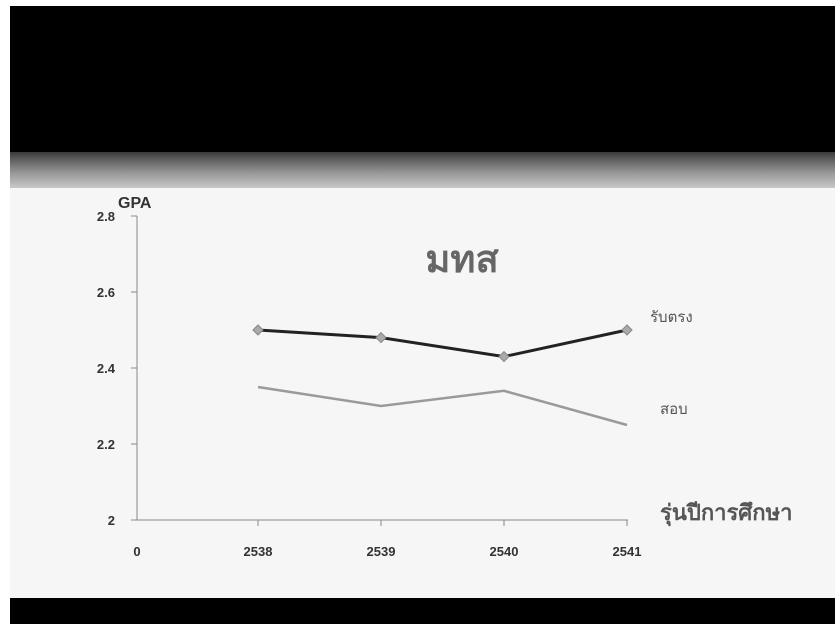  I want to click on x-axis-label: รุ่นปีการศึกษา, so click(726, 514).